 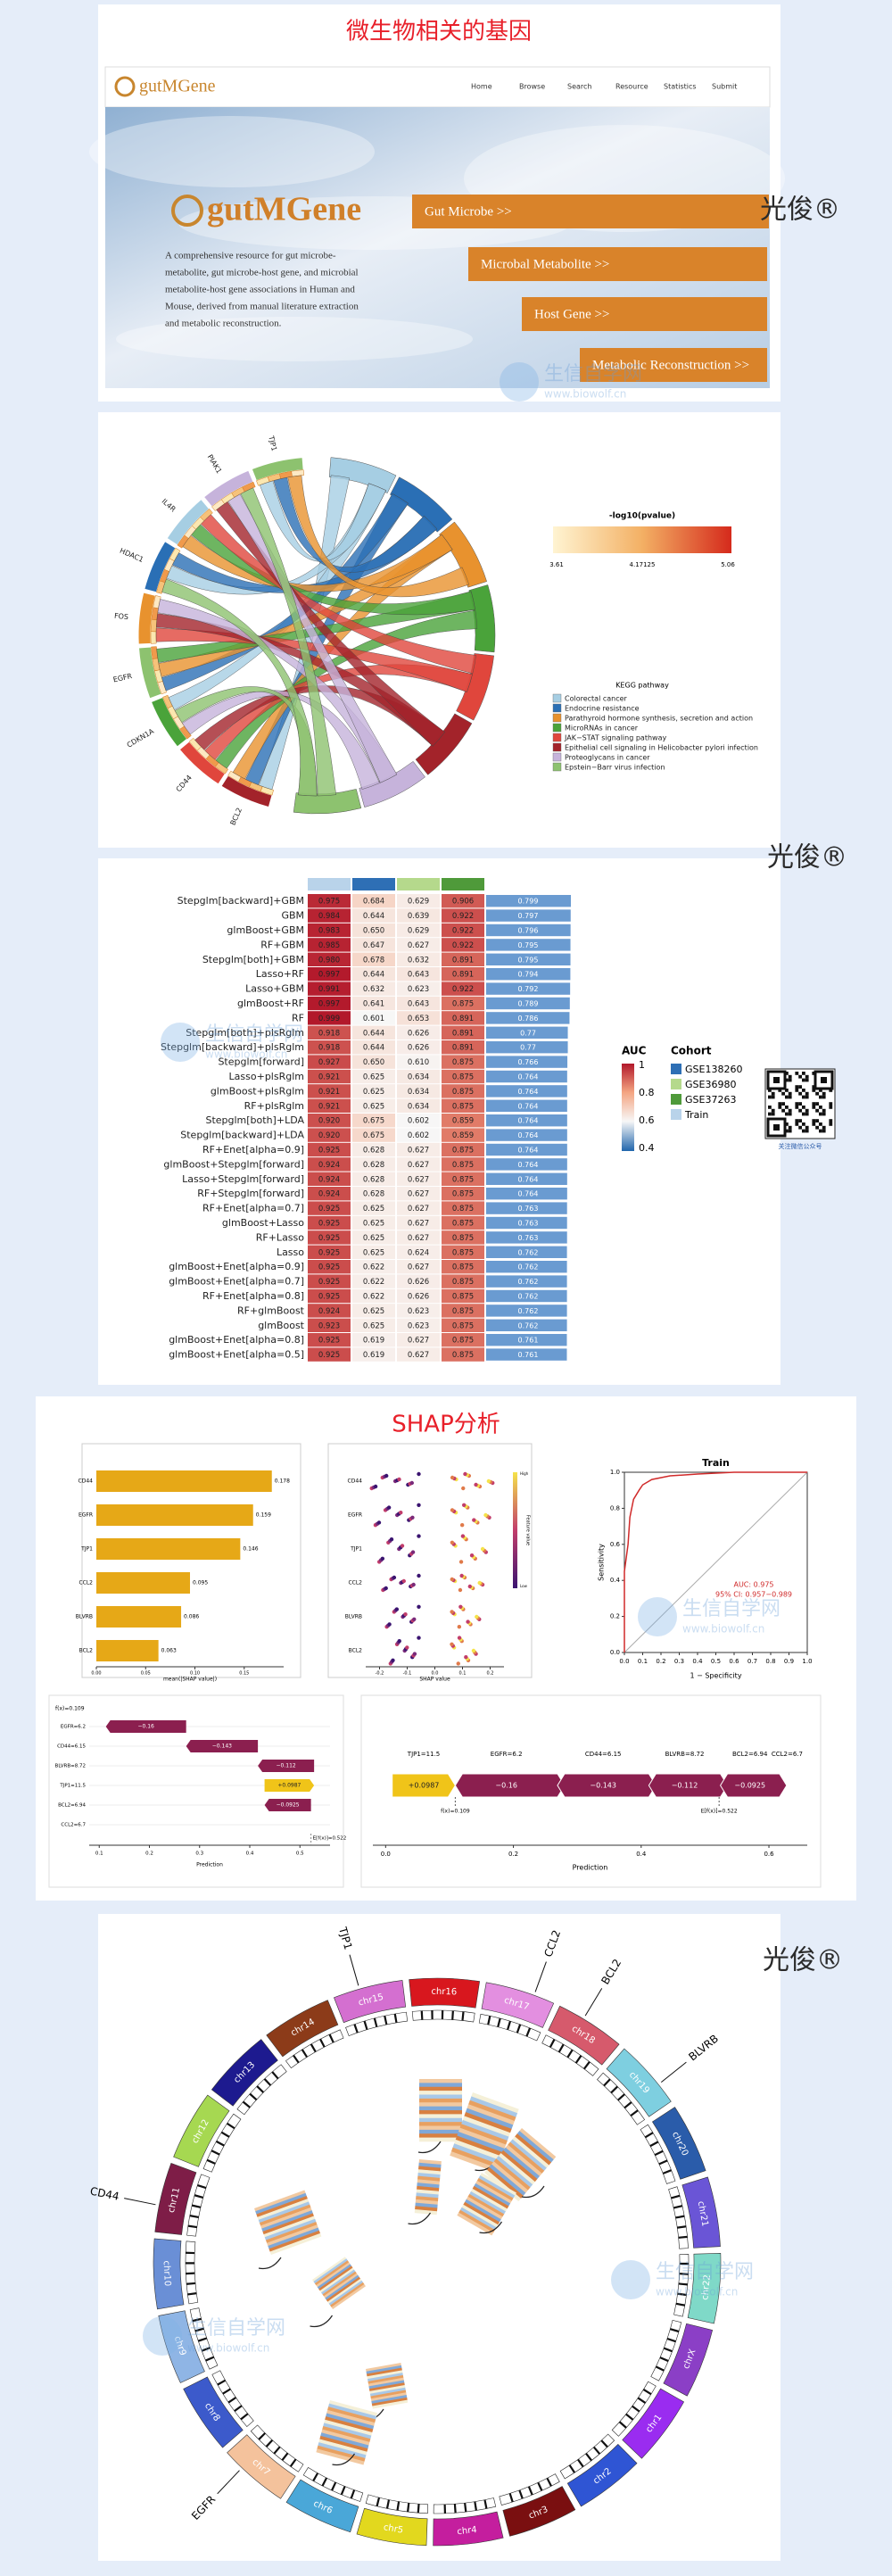 What do you see at coordinates (631, 87) in the screenshot?
I see `nav-item: Resource` at bounding box center [631, 87].